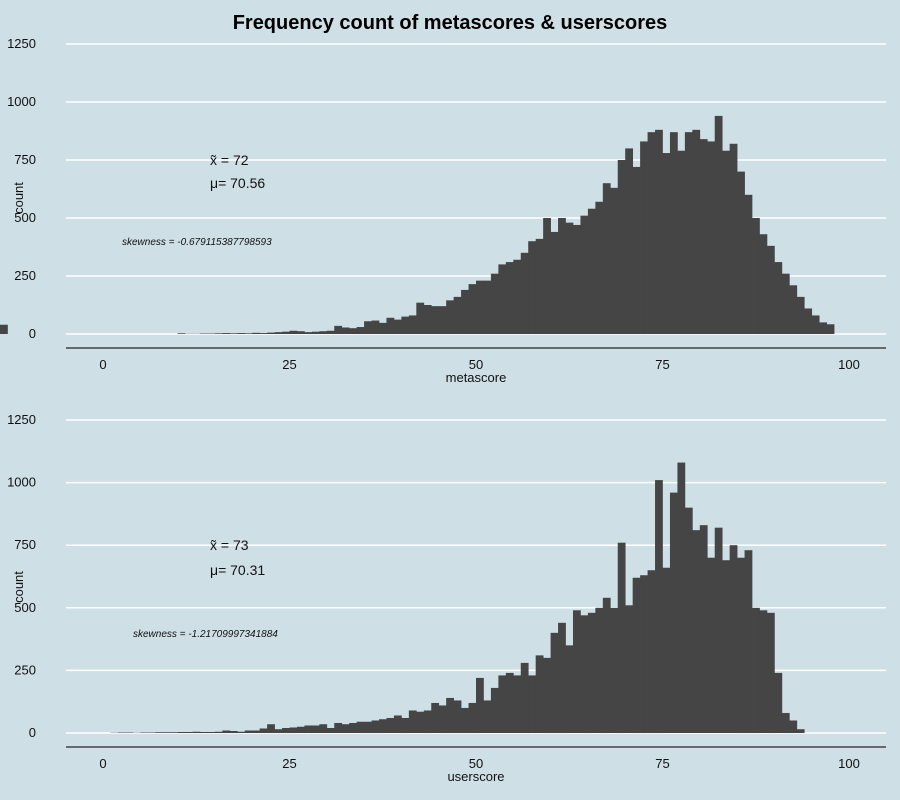 The height and width of the screenshot is (800, 900). I want to click on y-tick-label: 0, so click(32, 333).